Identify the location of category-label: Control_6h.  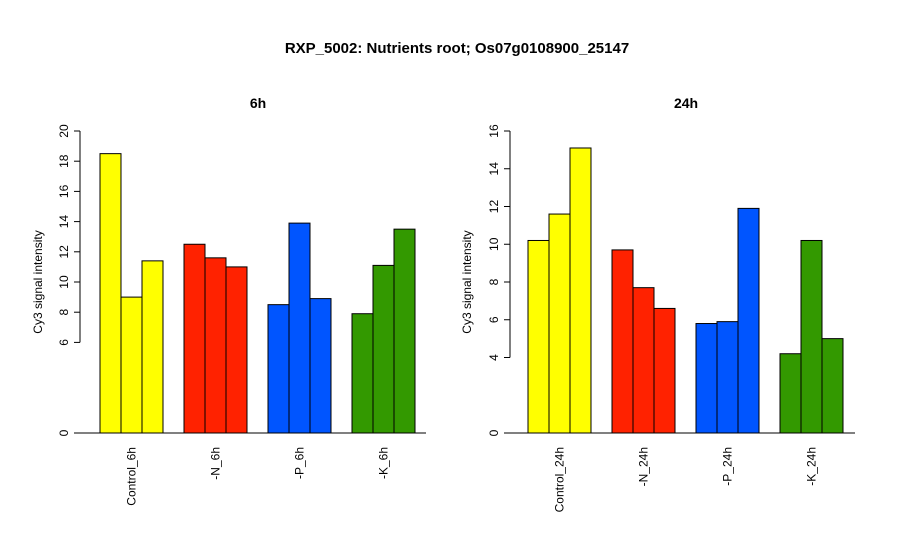
(132, 476).